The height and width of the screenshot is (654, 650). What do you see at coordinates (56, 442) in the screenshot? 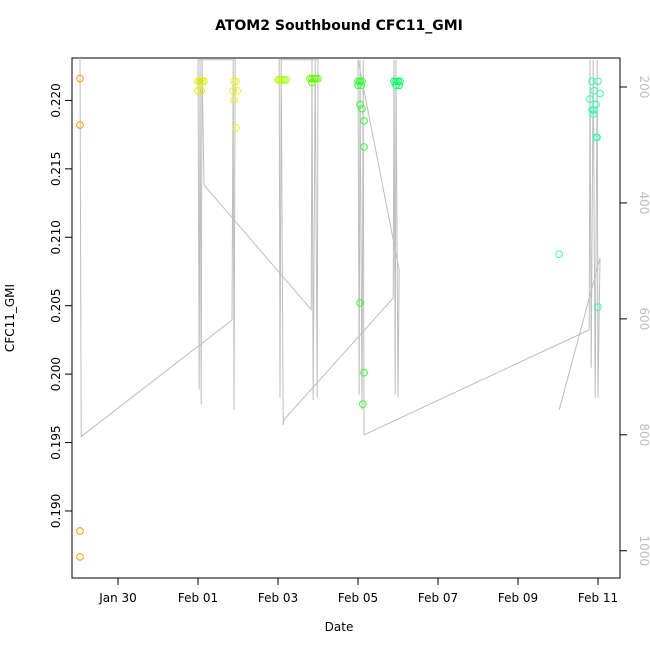
I see `y-tick-label: 0.195` at bounding box center [56, 442].